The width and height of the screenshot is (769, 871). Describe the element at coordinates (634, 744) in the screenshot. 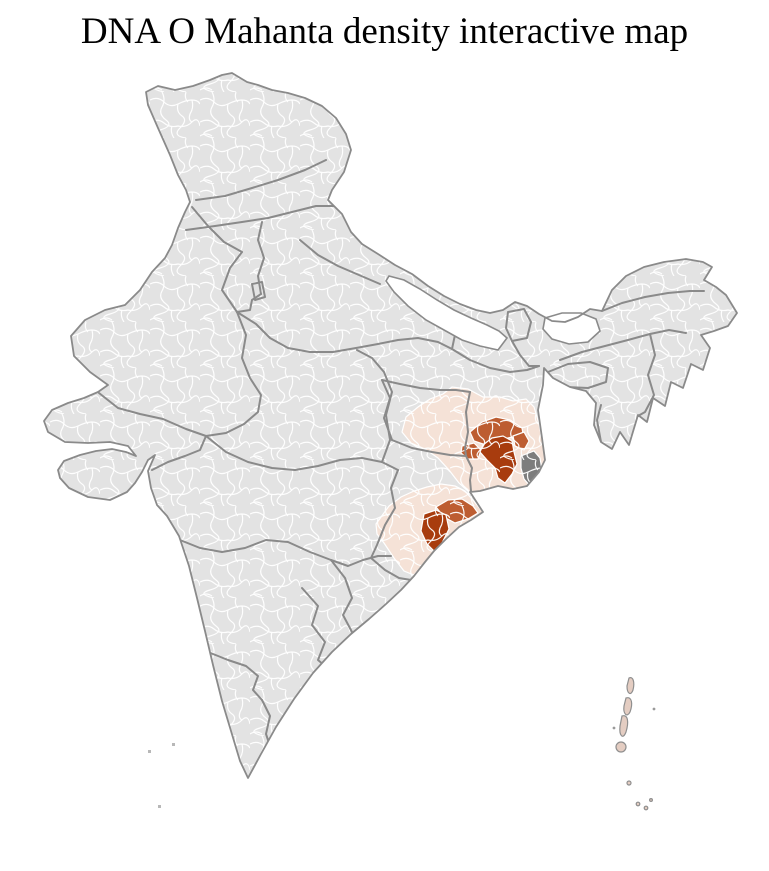

I see `andaman-nicobar-islands` at that location.